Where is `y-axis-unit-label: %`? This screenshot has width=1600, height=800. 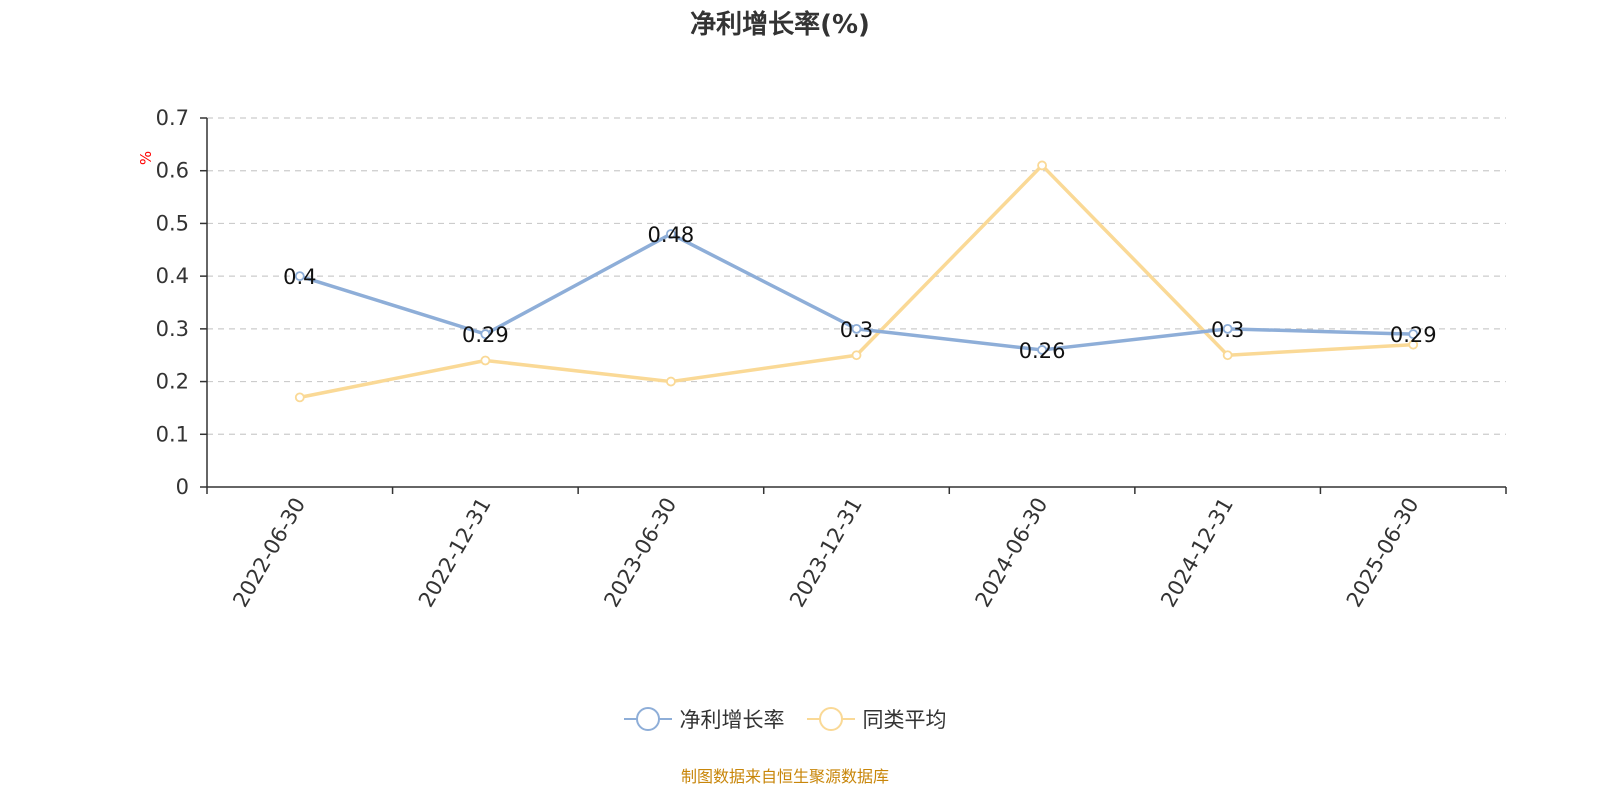 y-axis-unit-label: % is located at coordinates (146, 158).